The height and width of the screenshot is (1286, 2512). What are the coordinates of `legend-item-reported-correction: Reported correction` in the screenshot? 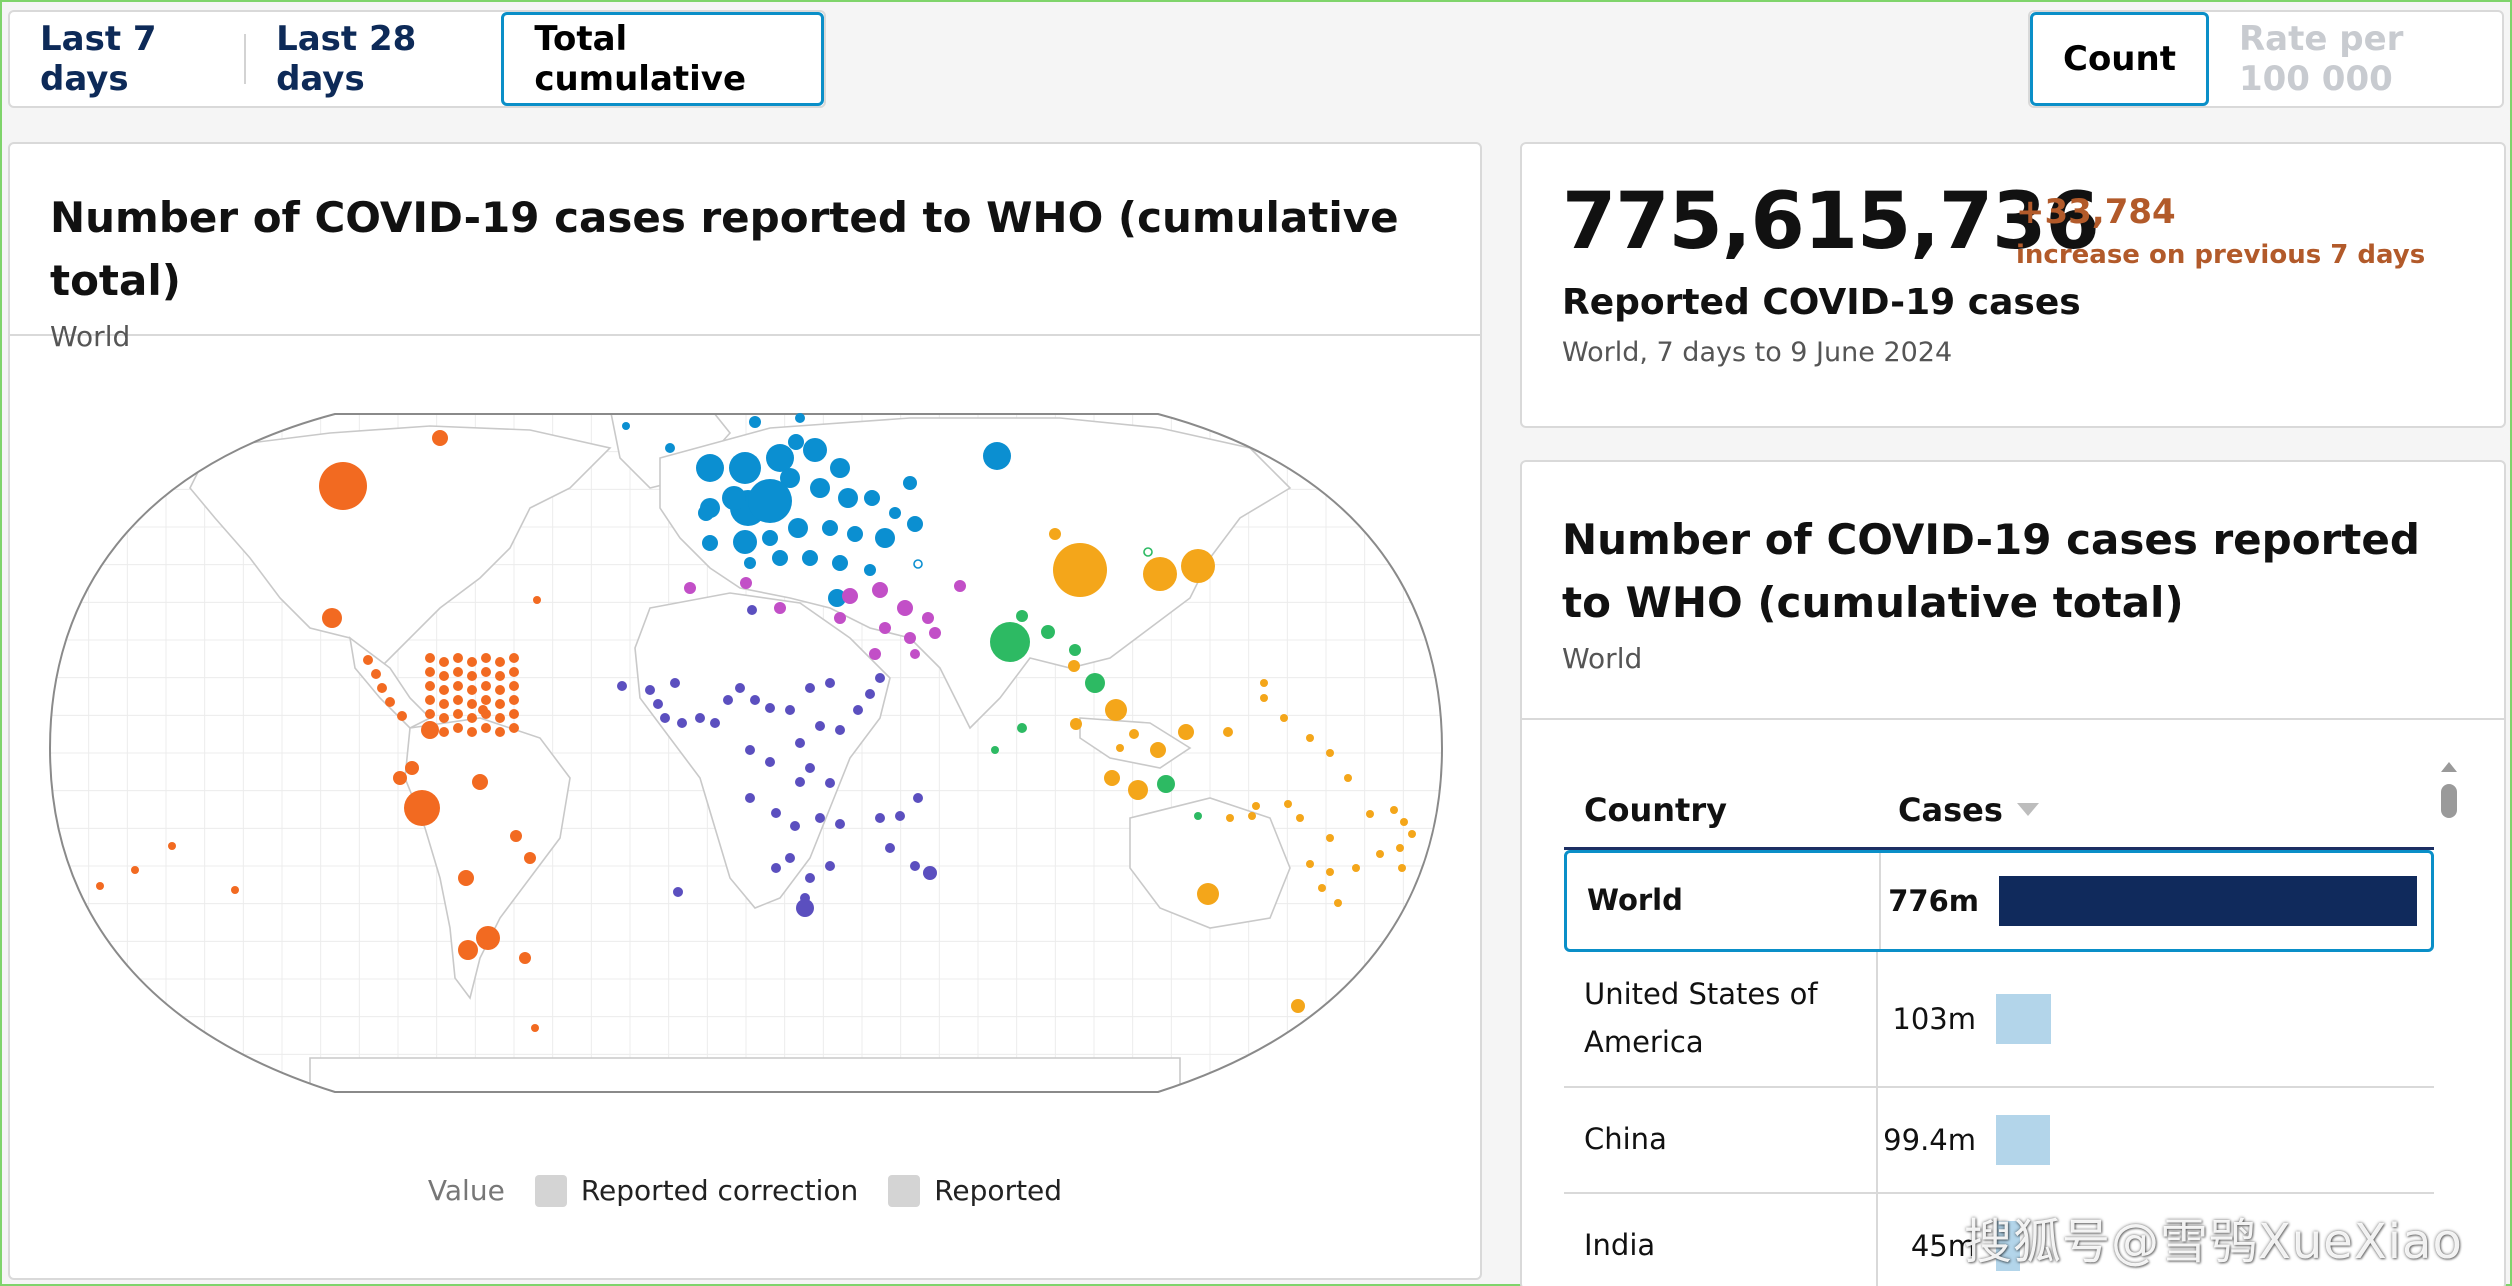 It's located at (696, 1190).